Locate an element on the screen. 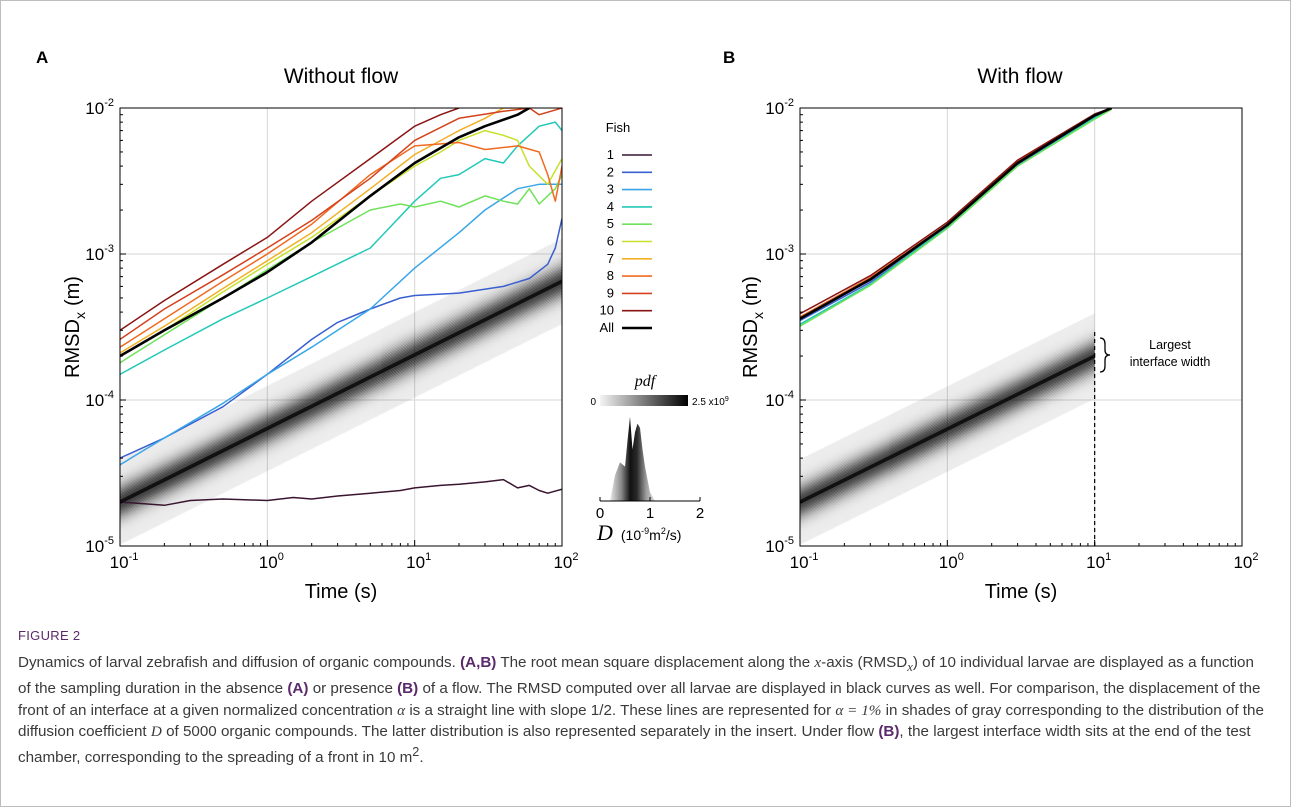  colorbar-min-label: 0 is located at coordinates (593, 402).